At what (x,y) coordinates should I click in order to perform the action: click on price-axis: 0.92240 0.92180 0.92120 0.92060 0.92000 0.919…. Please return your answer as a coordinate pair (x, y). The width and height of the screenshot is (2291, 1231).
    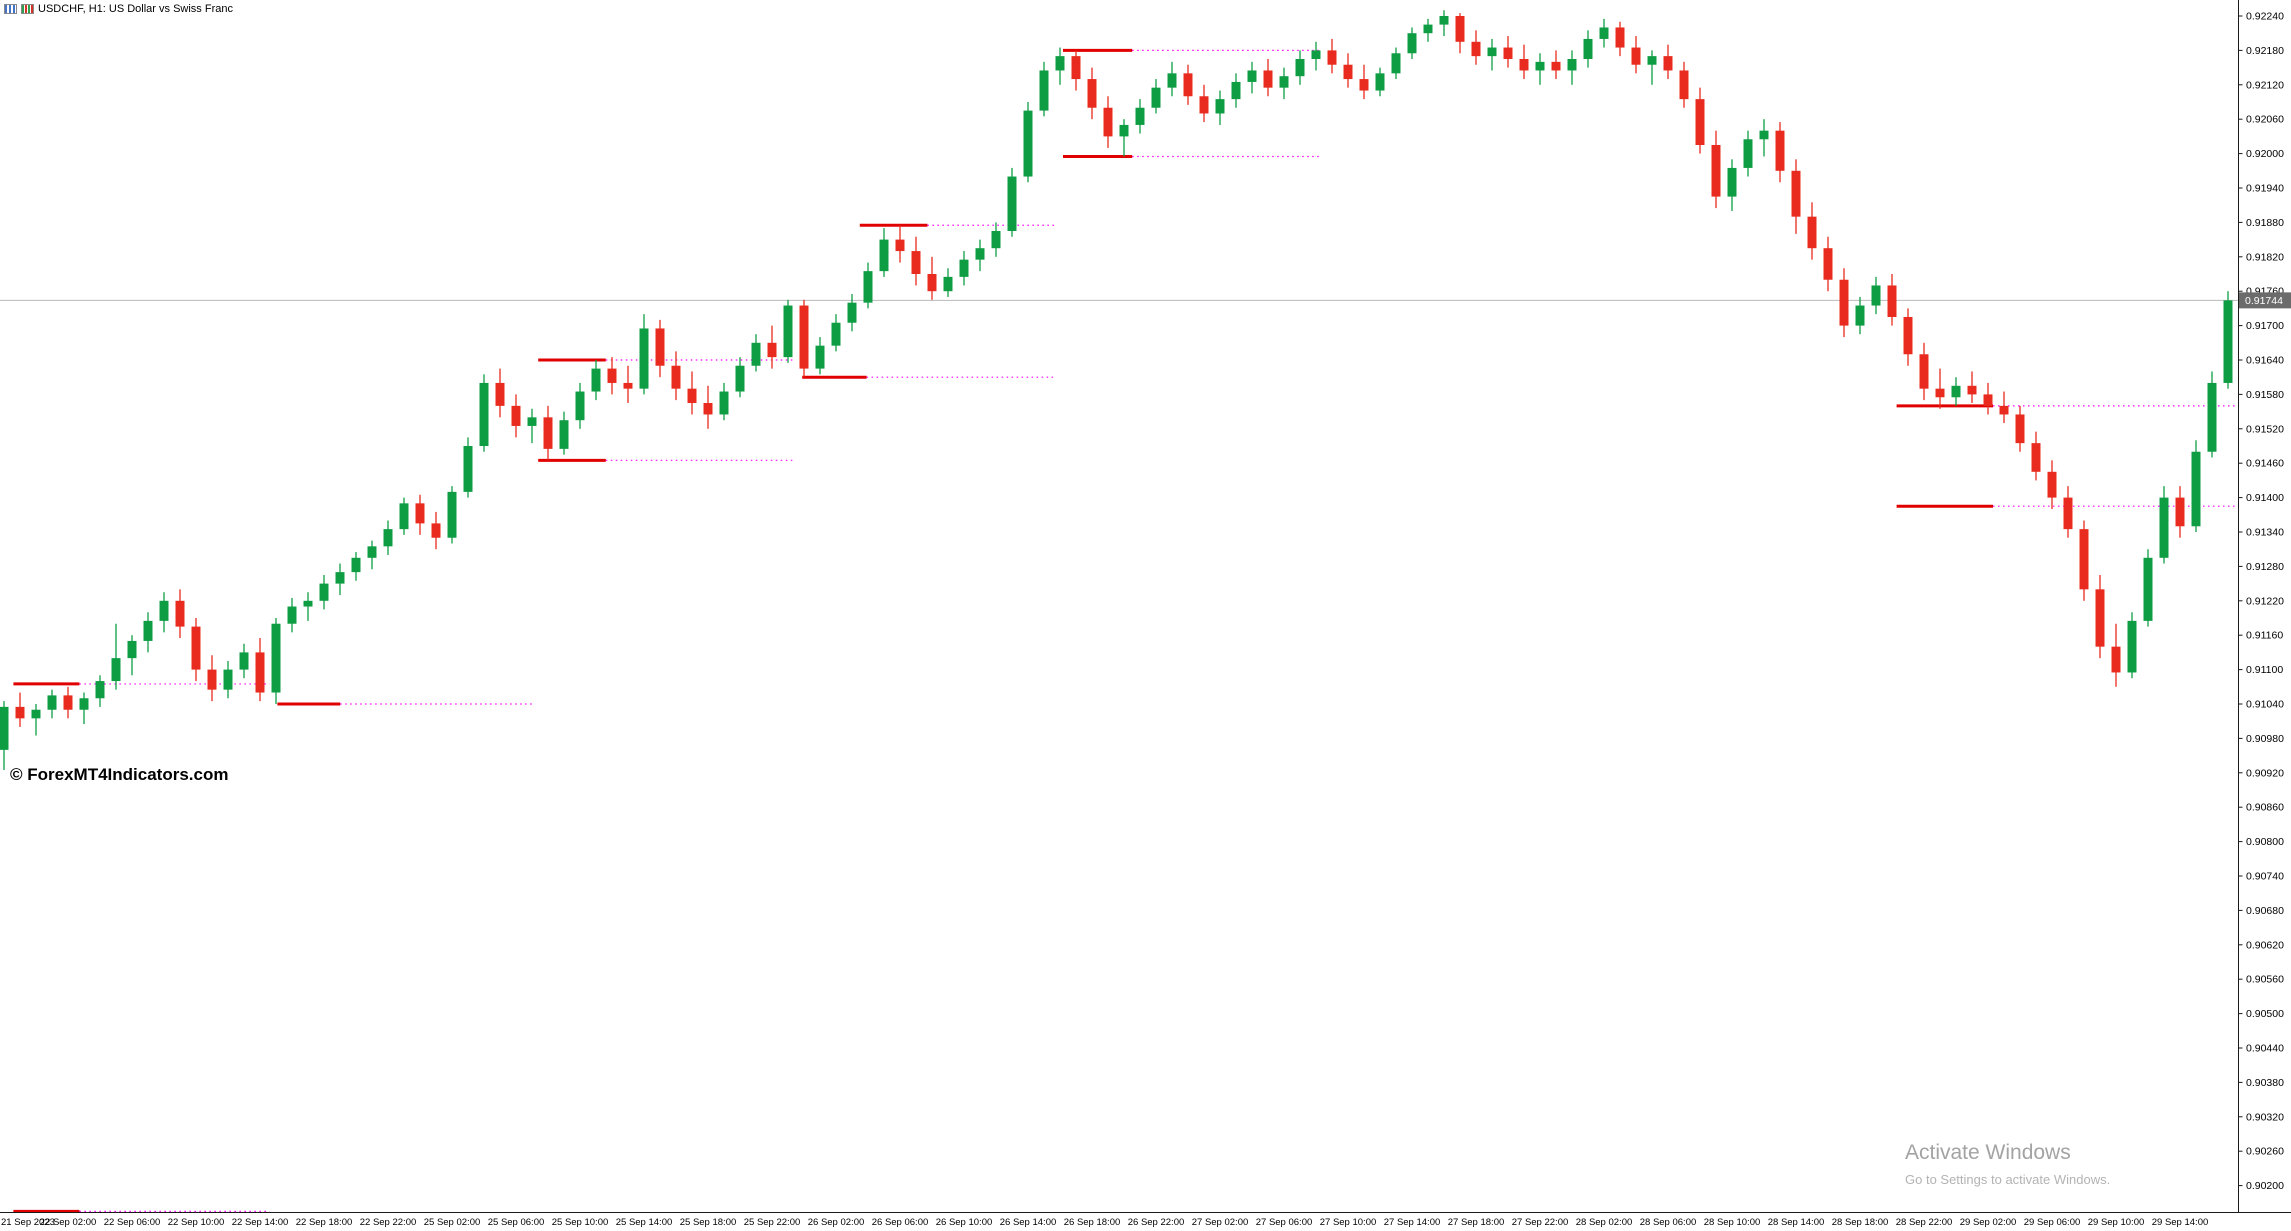
    Looking at the image, I should click on (2261, 602).